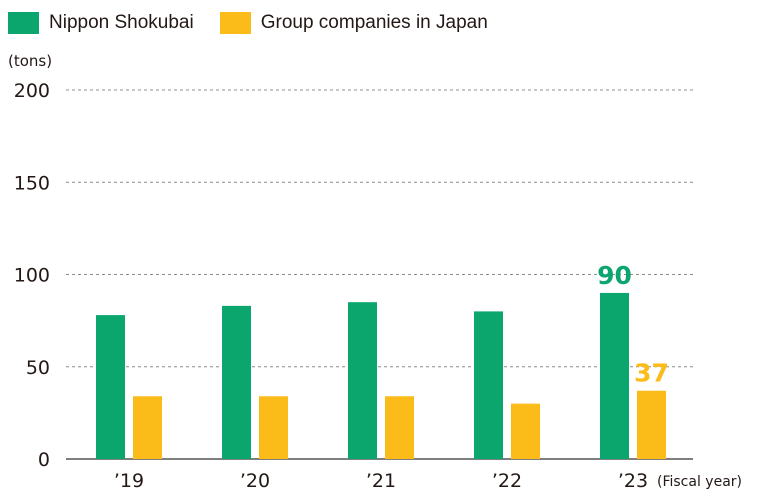  I want to click on data-label: 90, so click(614, 275).